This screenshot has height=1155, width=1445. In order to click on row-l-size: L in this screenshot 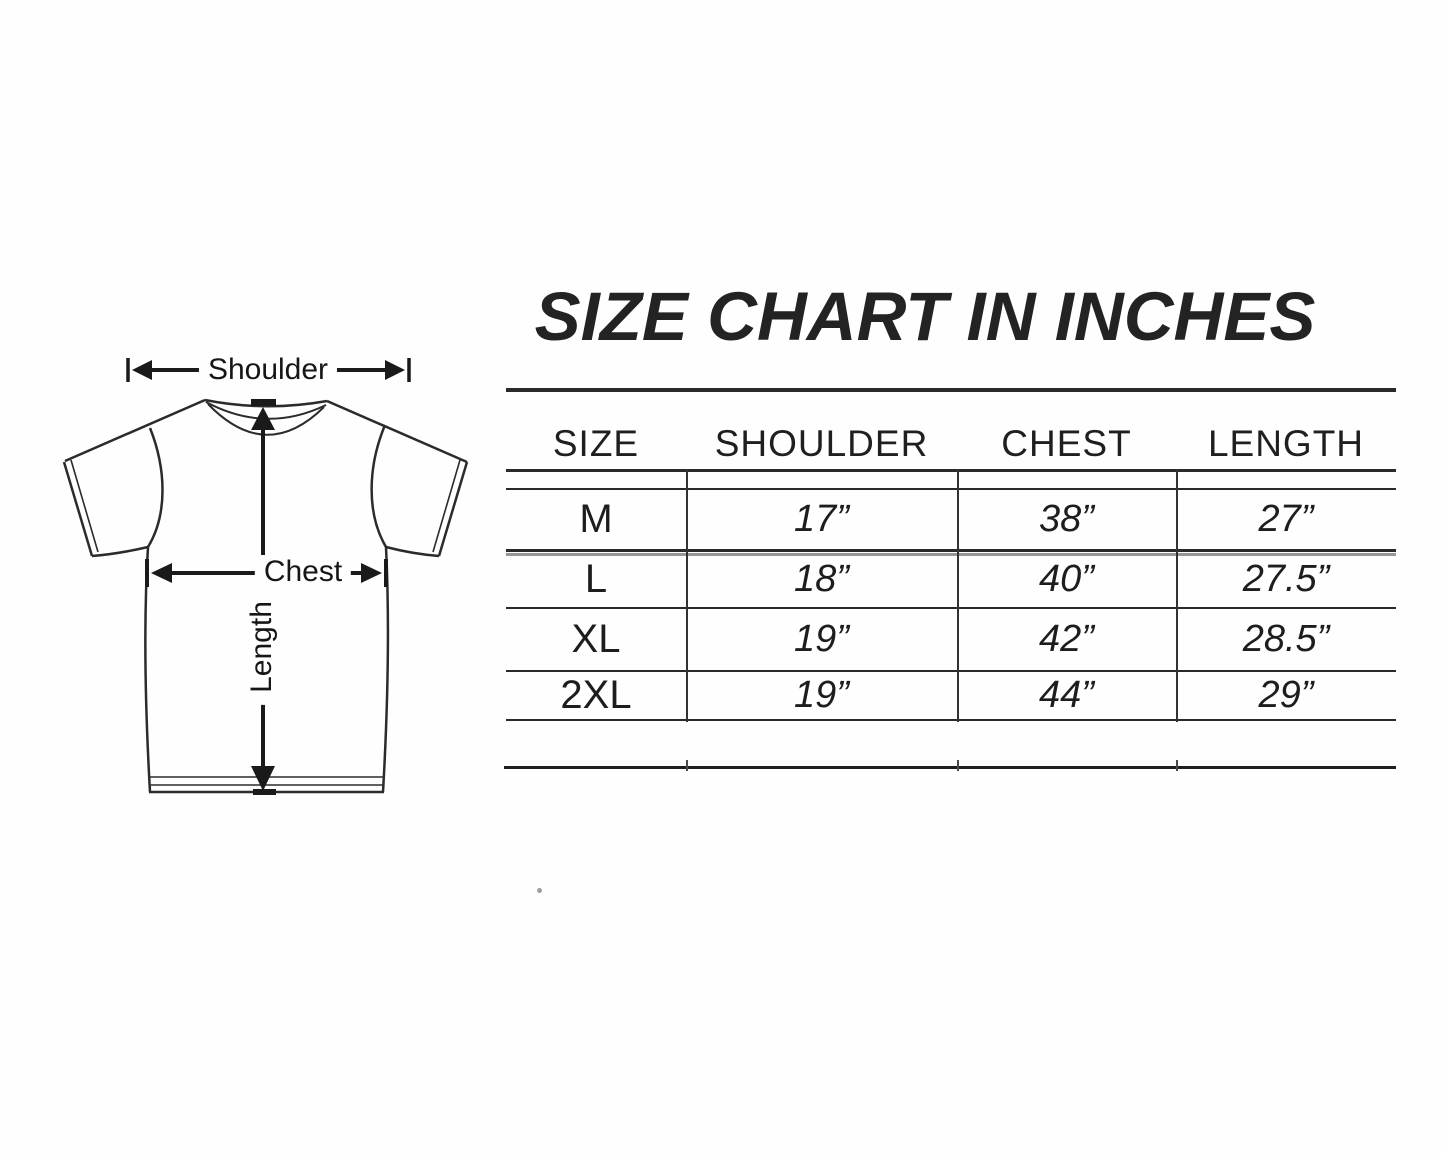, I will do `click(596, 579)`.